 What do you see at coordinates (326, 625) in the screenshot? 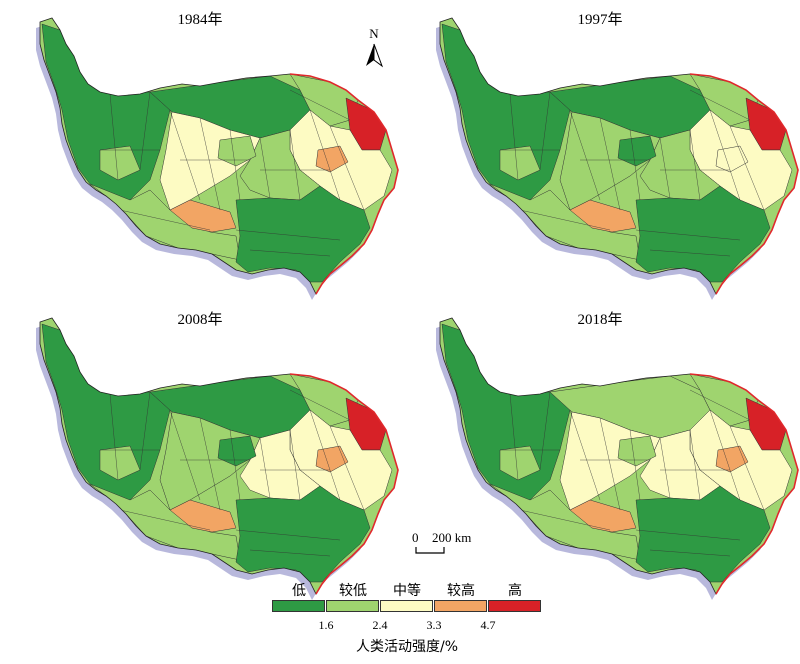
I see `legend-threshold-1: 1.6` at bounding box center [326, 625].